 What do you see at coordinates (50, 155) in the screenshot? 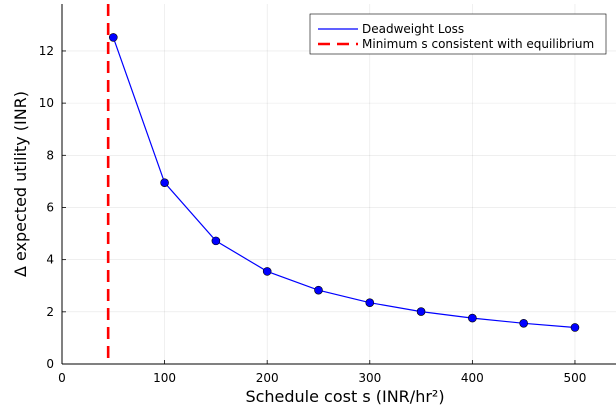
I see `y-tick-label: 8` at bounding box center [50, 155].